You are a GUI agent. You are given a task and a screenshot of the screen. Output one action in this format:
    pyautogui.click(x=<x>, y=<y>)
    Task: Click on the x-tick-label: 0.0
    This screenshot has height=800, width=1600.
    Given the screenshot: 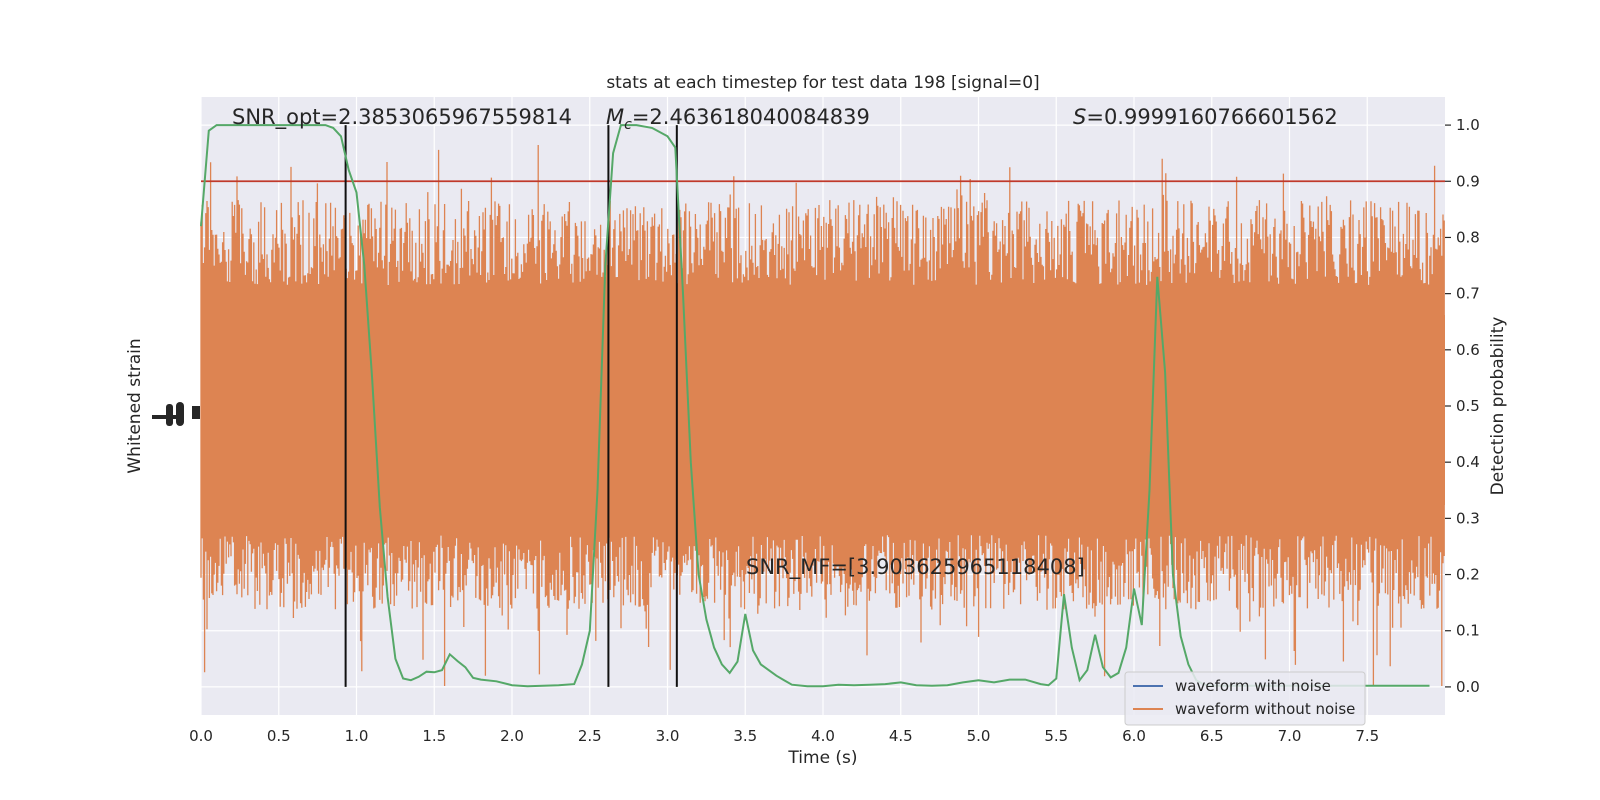 What is the action you would take?
    pyautogui.click(x=201, y=736)
    